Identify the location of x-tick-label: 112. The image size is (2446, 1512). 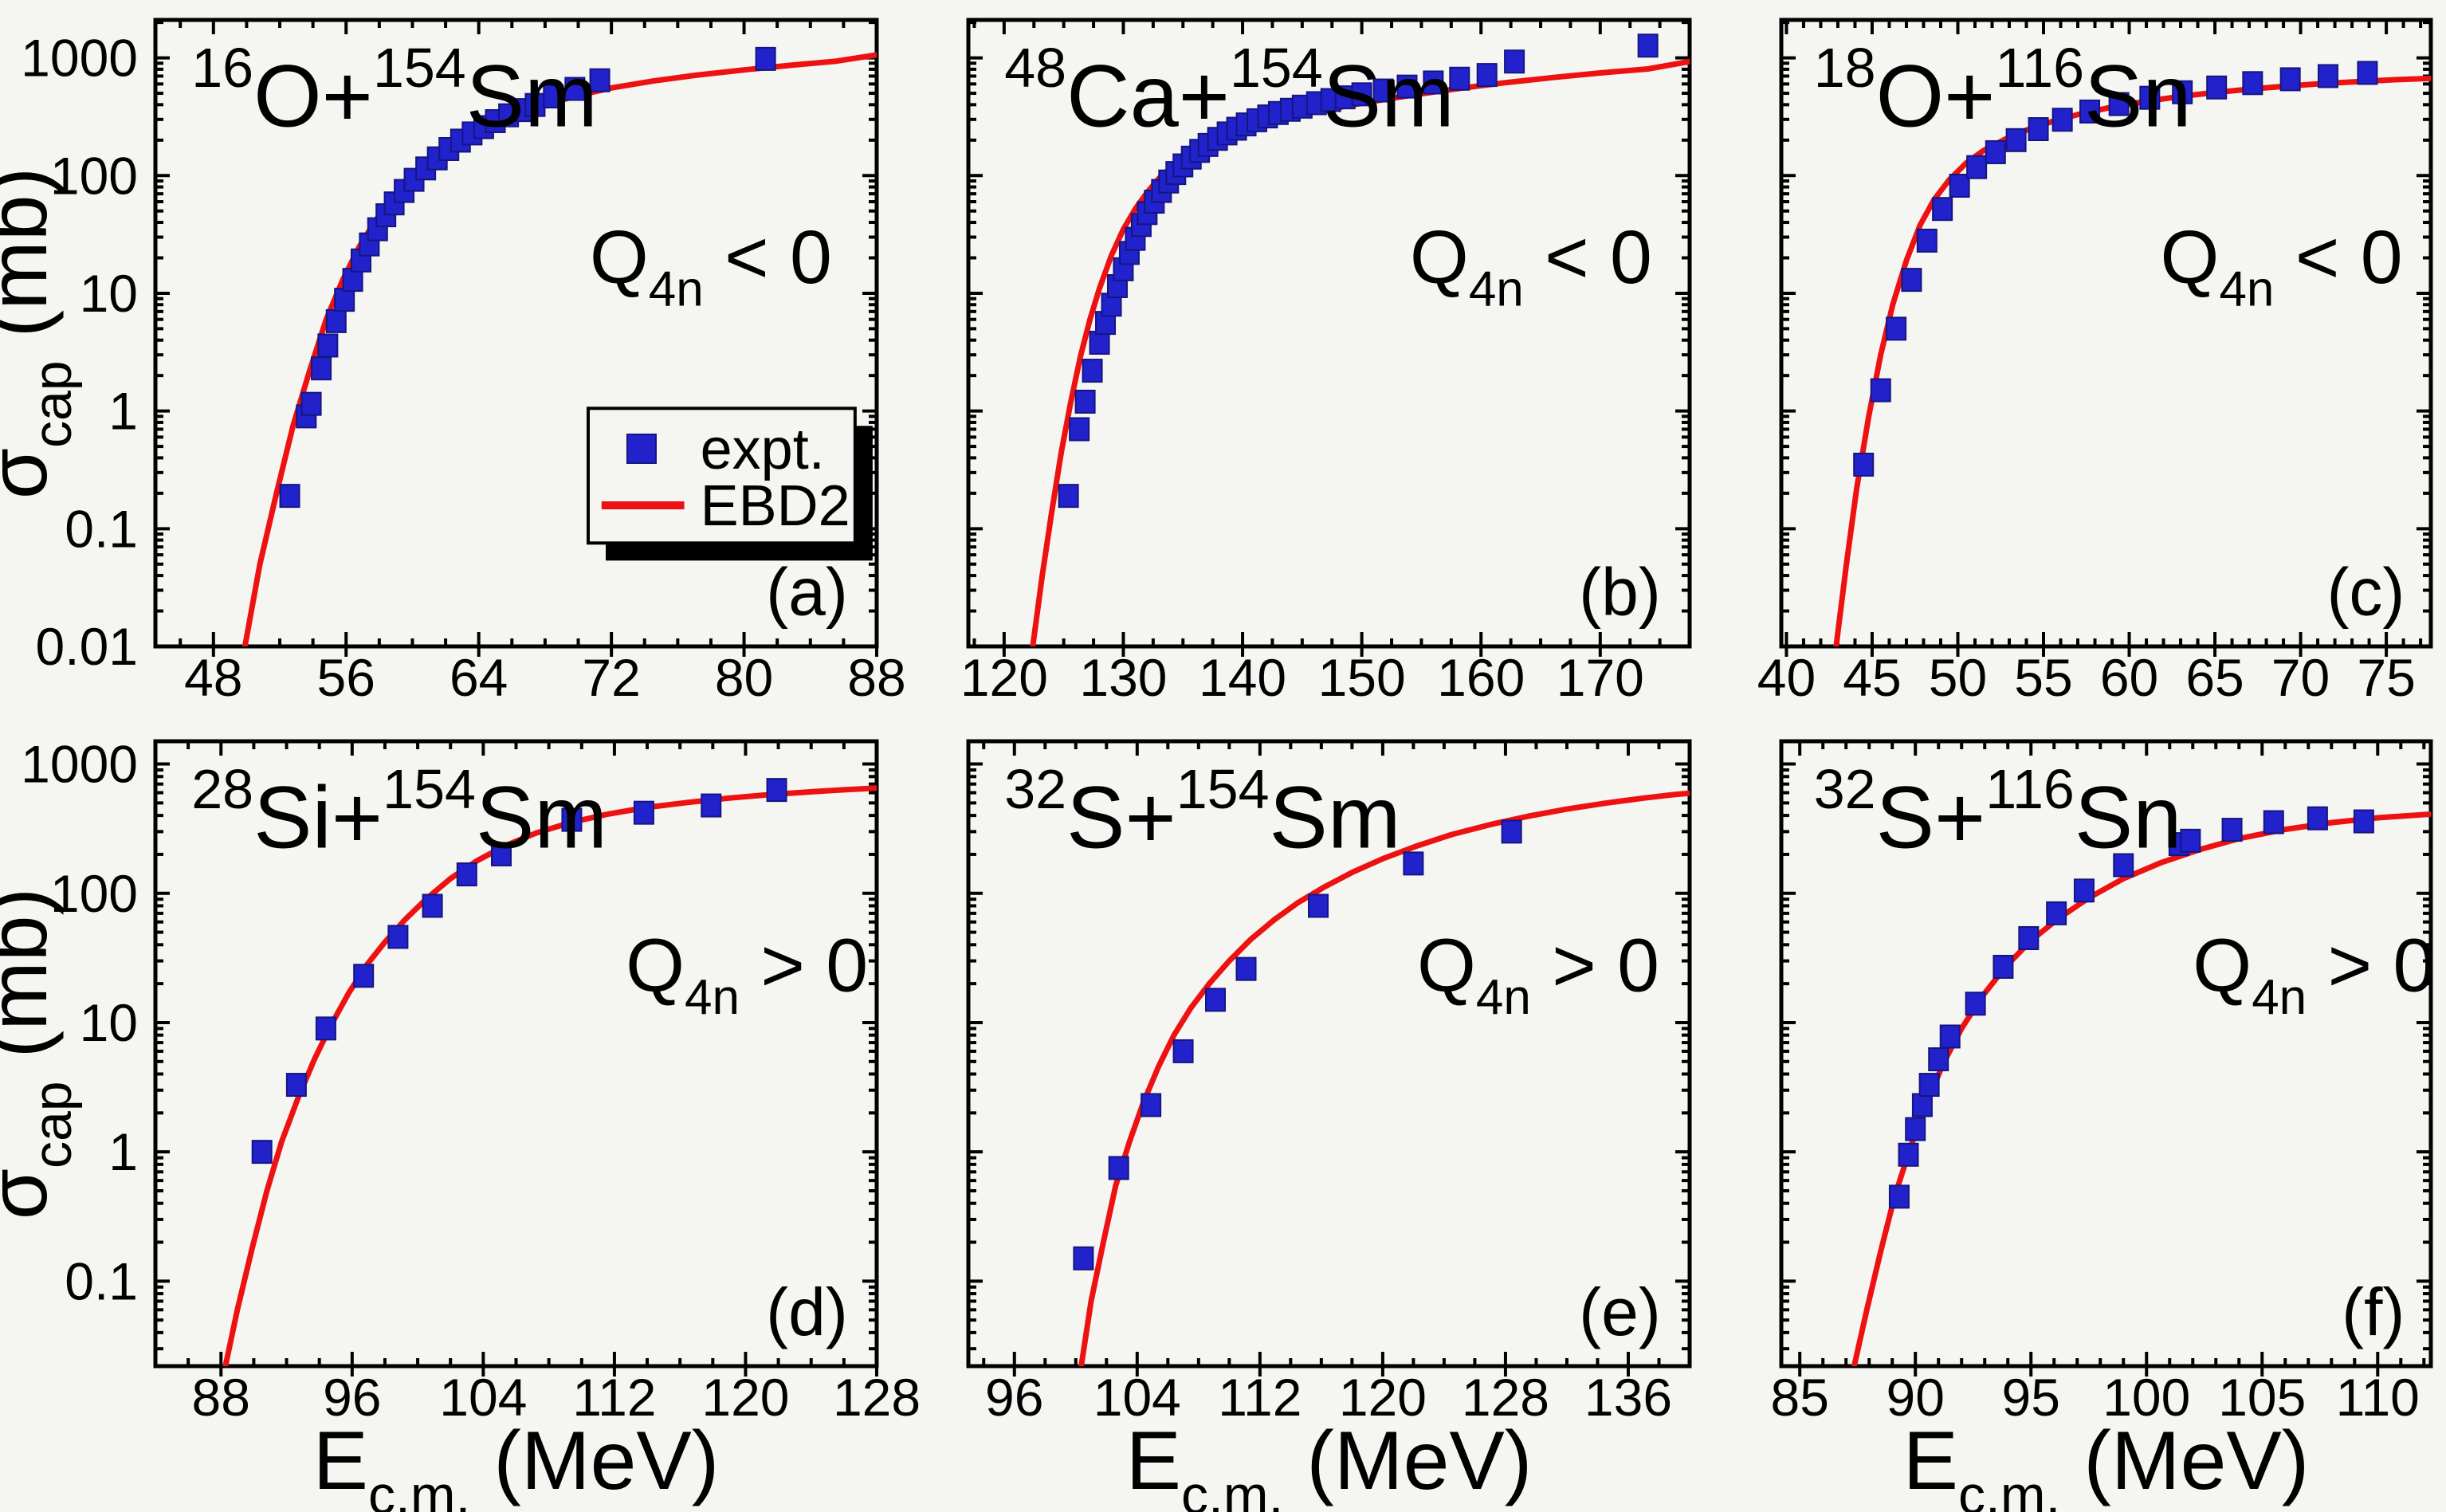
(1260, 1397).